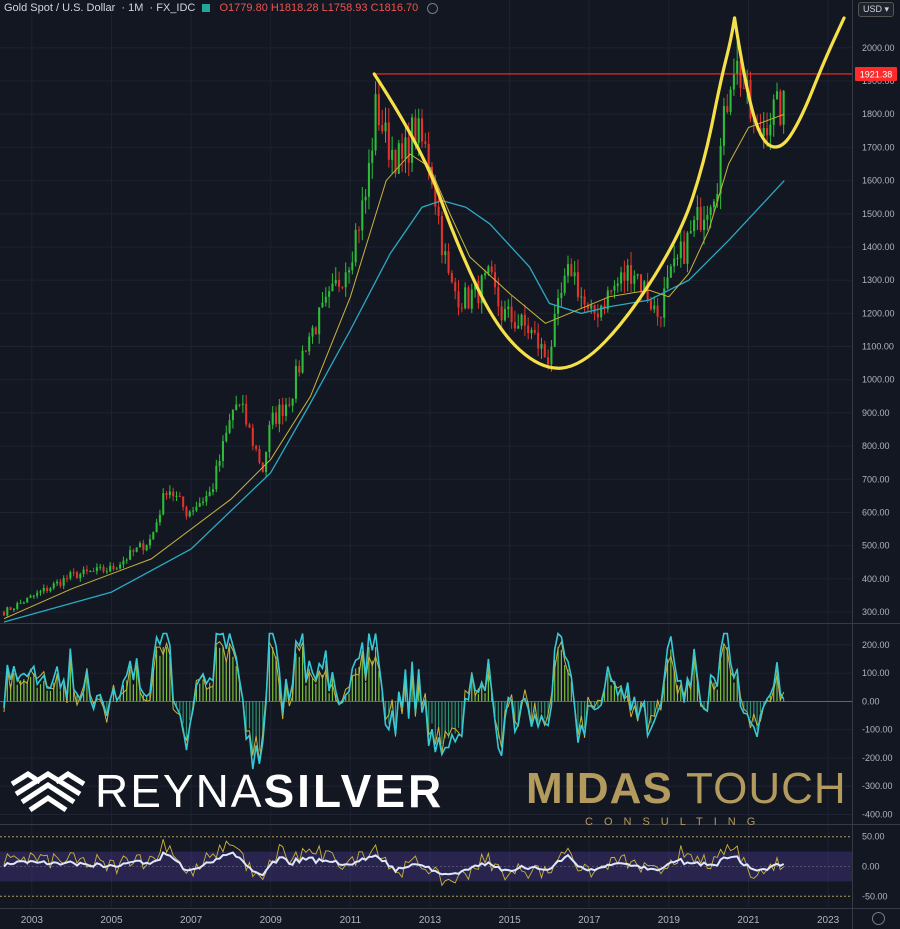 This screenshot has width=900, height=929. I want to click on symbol-name: Gold Spot / U.S. Dollar, so click(60, 8).